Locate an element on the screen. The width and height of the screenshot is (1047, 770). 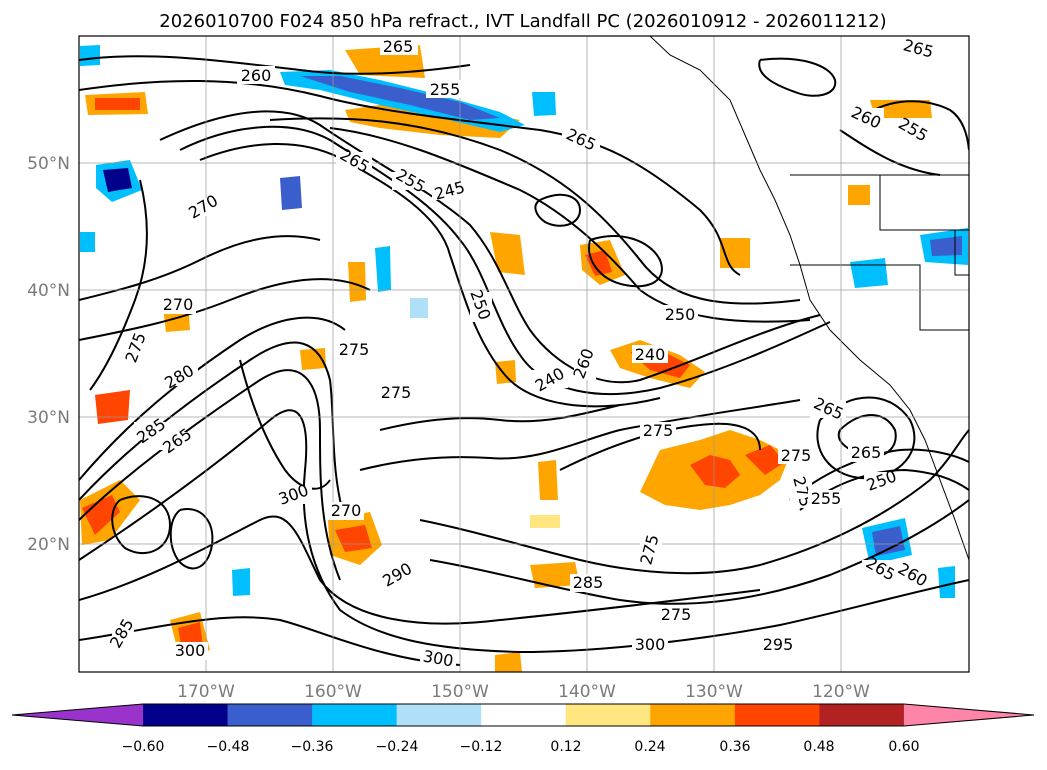
svg-text: 260 is located at coordinates (256, 75).